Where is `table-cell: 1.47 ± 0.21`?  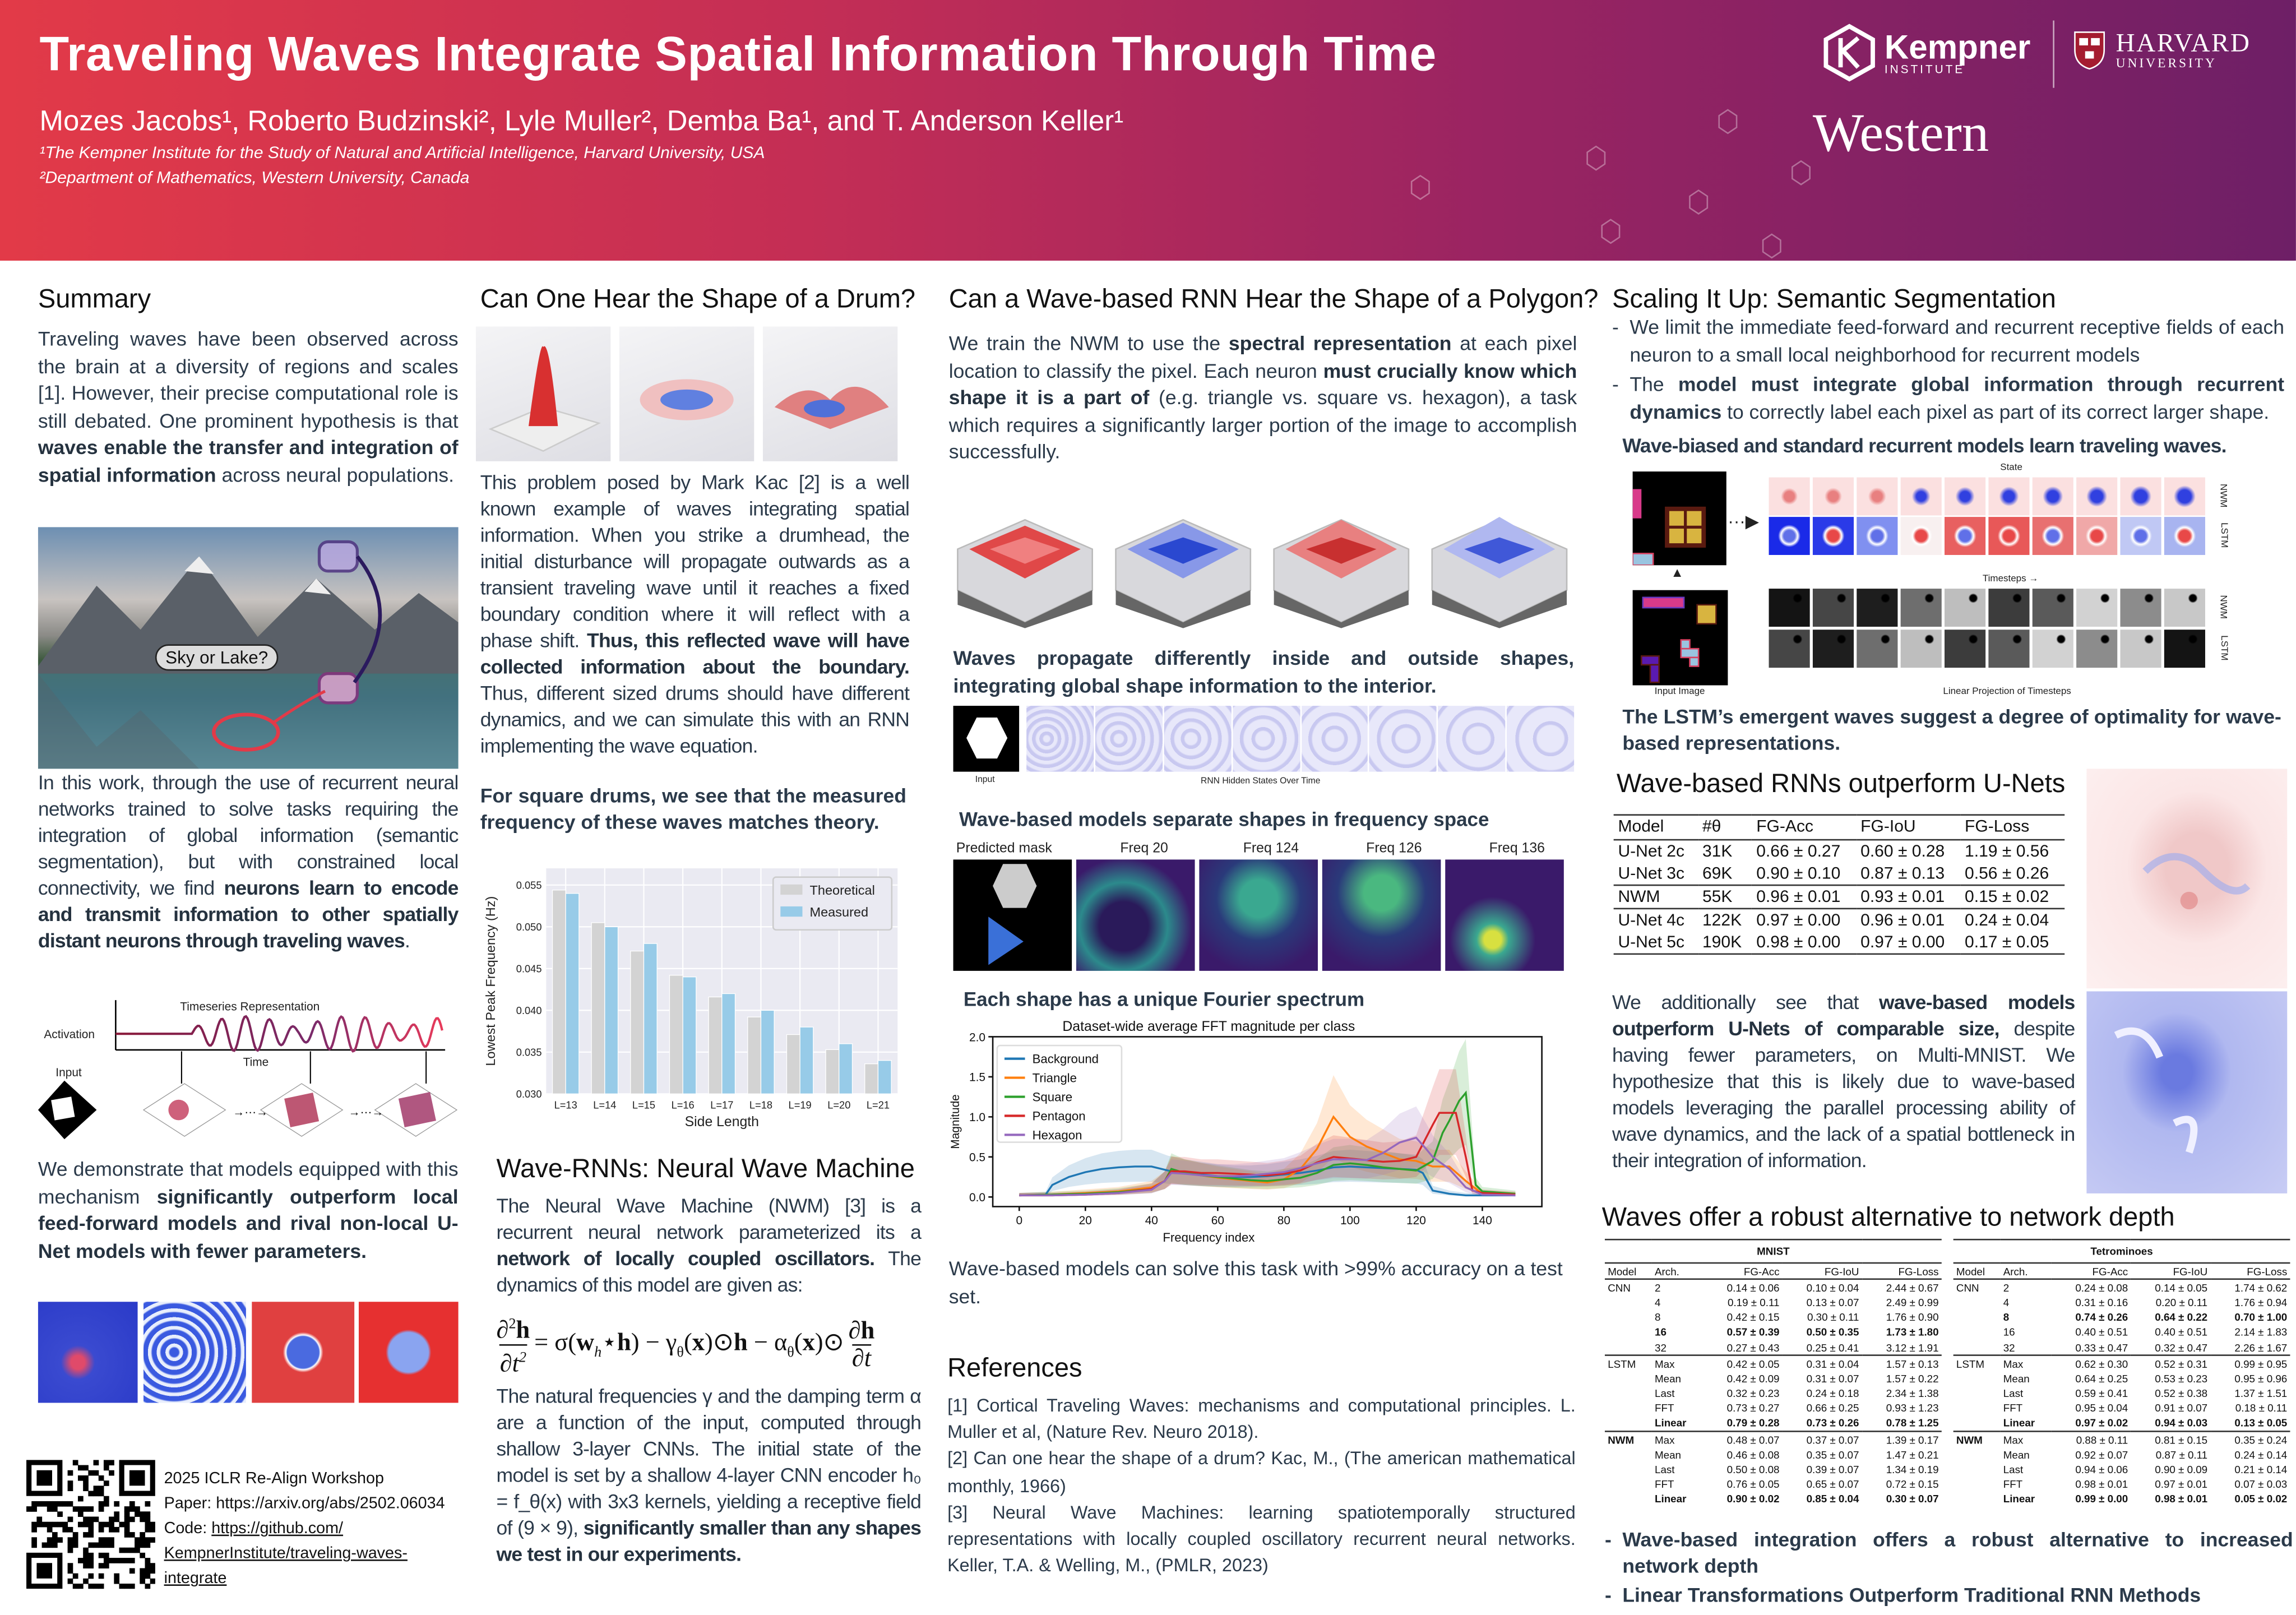
table-cell: 1.47 ± 0.21 is located at coordinates (1912, 1454).